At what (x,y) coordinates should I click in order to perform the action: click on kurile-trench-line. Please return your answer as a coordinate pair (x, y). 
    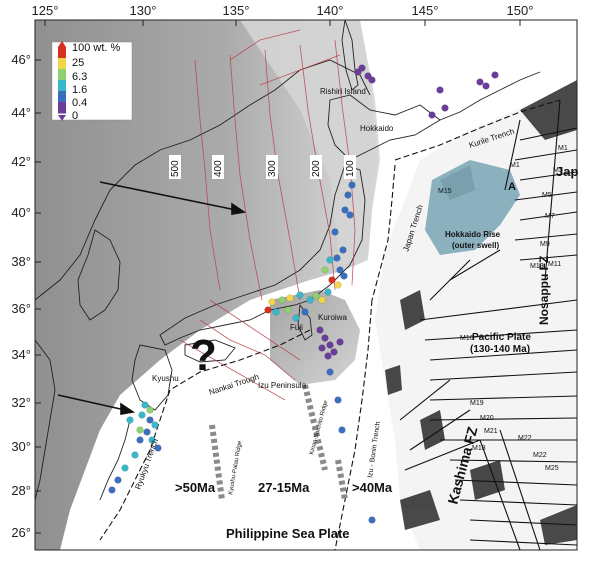
    Looking at the image, I should click on (477, 130).